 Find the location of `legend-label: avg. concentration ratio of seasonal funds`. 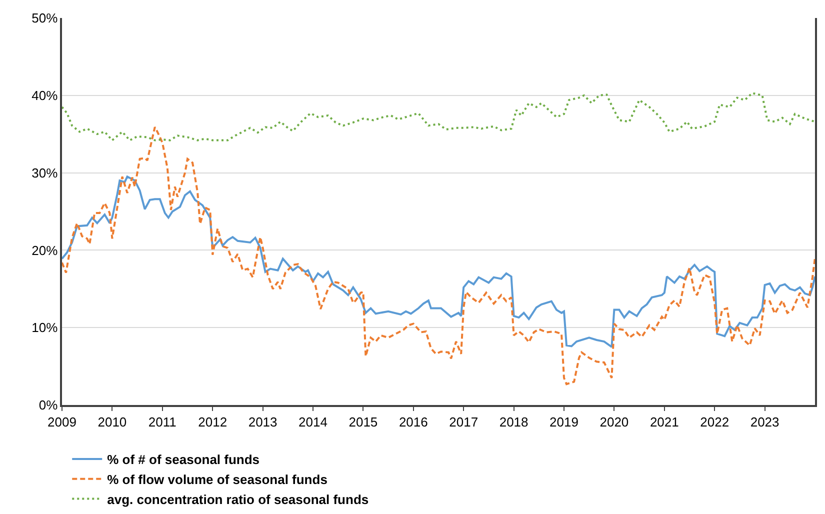

legend-label: avg. concentration ratio of seasonal funds is located at coordinates (238, 499).